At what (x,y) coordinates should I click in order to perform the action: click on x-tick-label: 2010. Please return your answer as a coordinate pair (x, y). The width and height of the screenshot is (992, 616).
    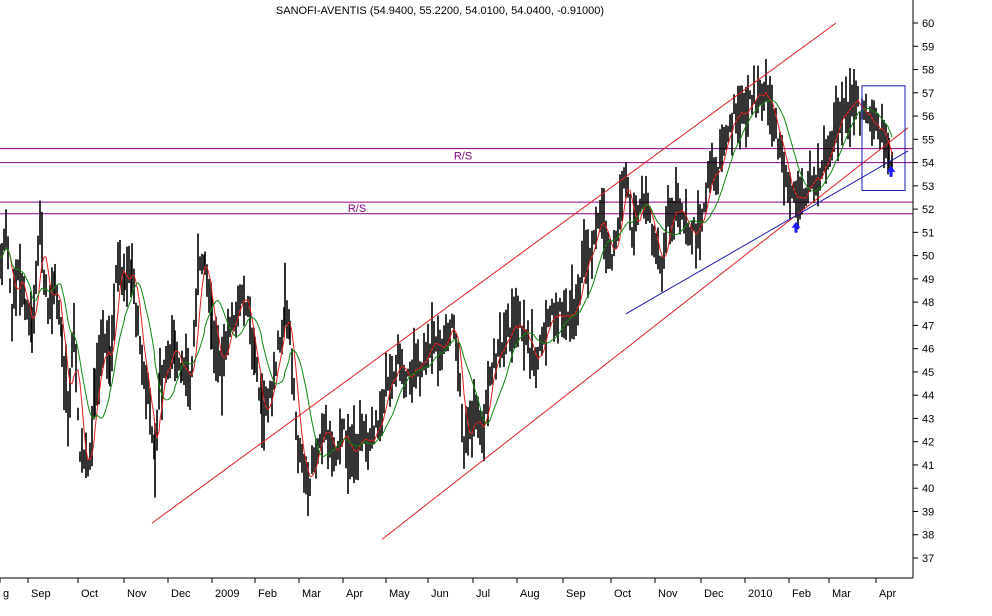
    Looking at the image, I should click on (760, 594).